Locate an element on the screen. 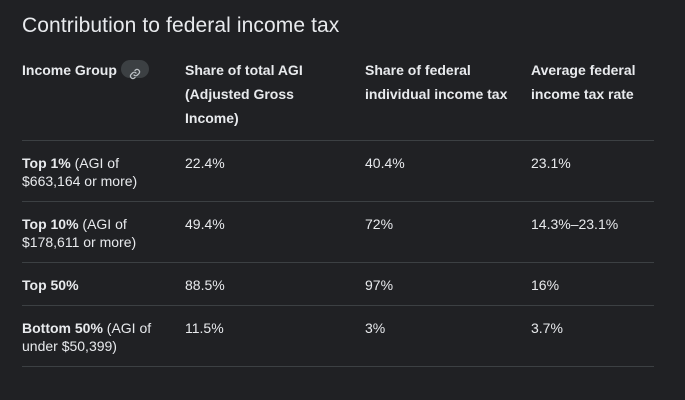  tax-share-cell: 97% is located at coordinates (379, 285).